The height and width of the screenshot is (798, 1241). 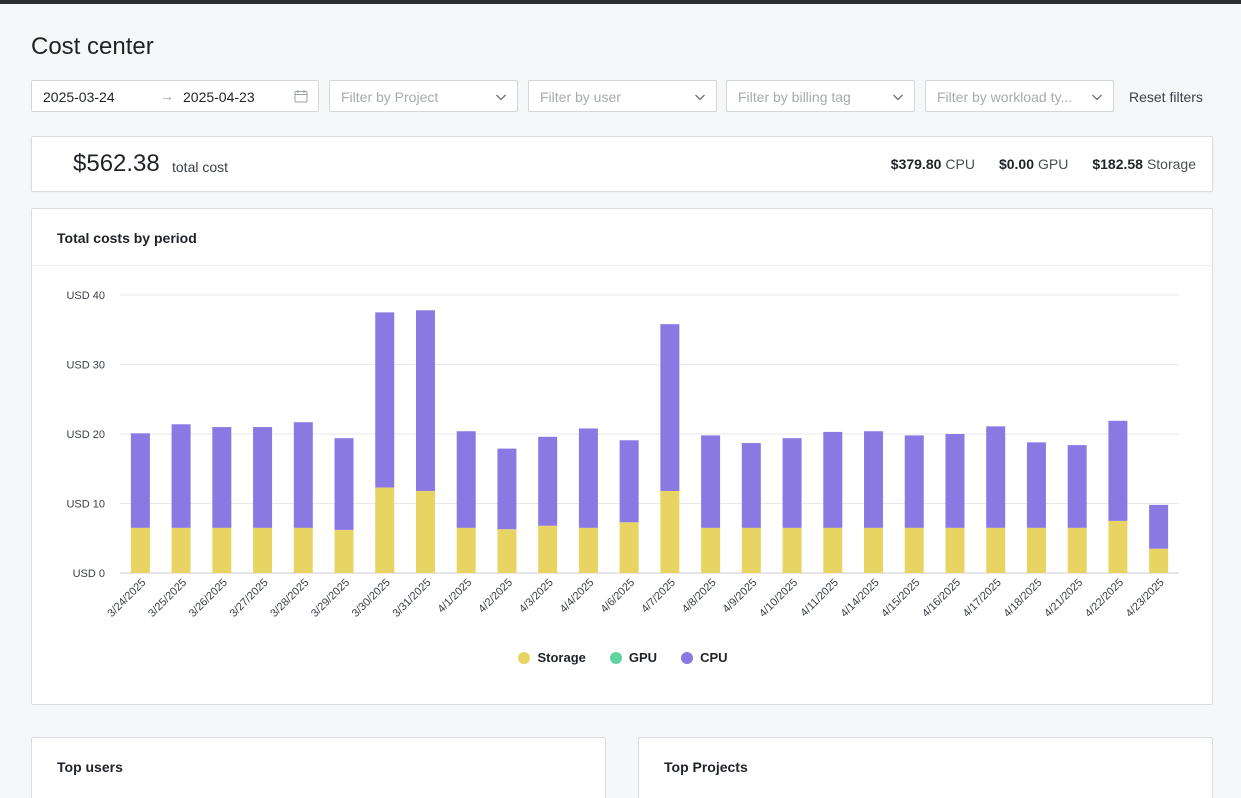 What do you see at coordinates (330, 598) in the screenshot?
I see `x-tick-label: 3/29/2025` at bounding box center [330, 598].